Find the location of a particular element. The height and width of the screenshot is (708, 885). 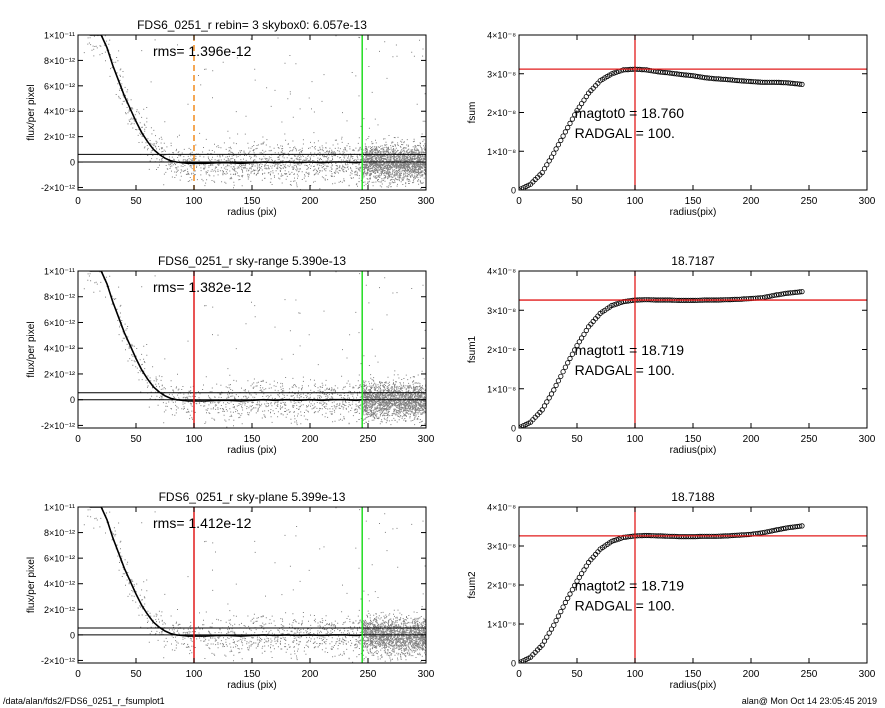

magnitude-annotation-1: magtot0 = 18.760 is located at coordinates (630, 113).